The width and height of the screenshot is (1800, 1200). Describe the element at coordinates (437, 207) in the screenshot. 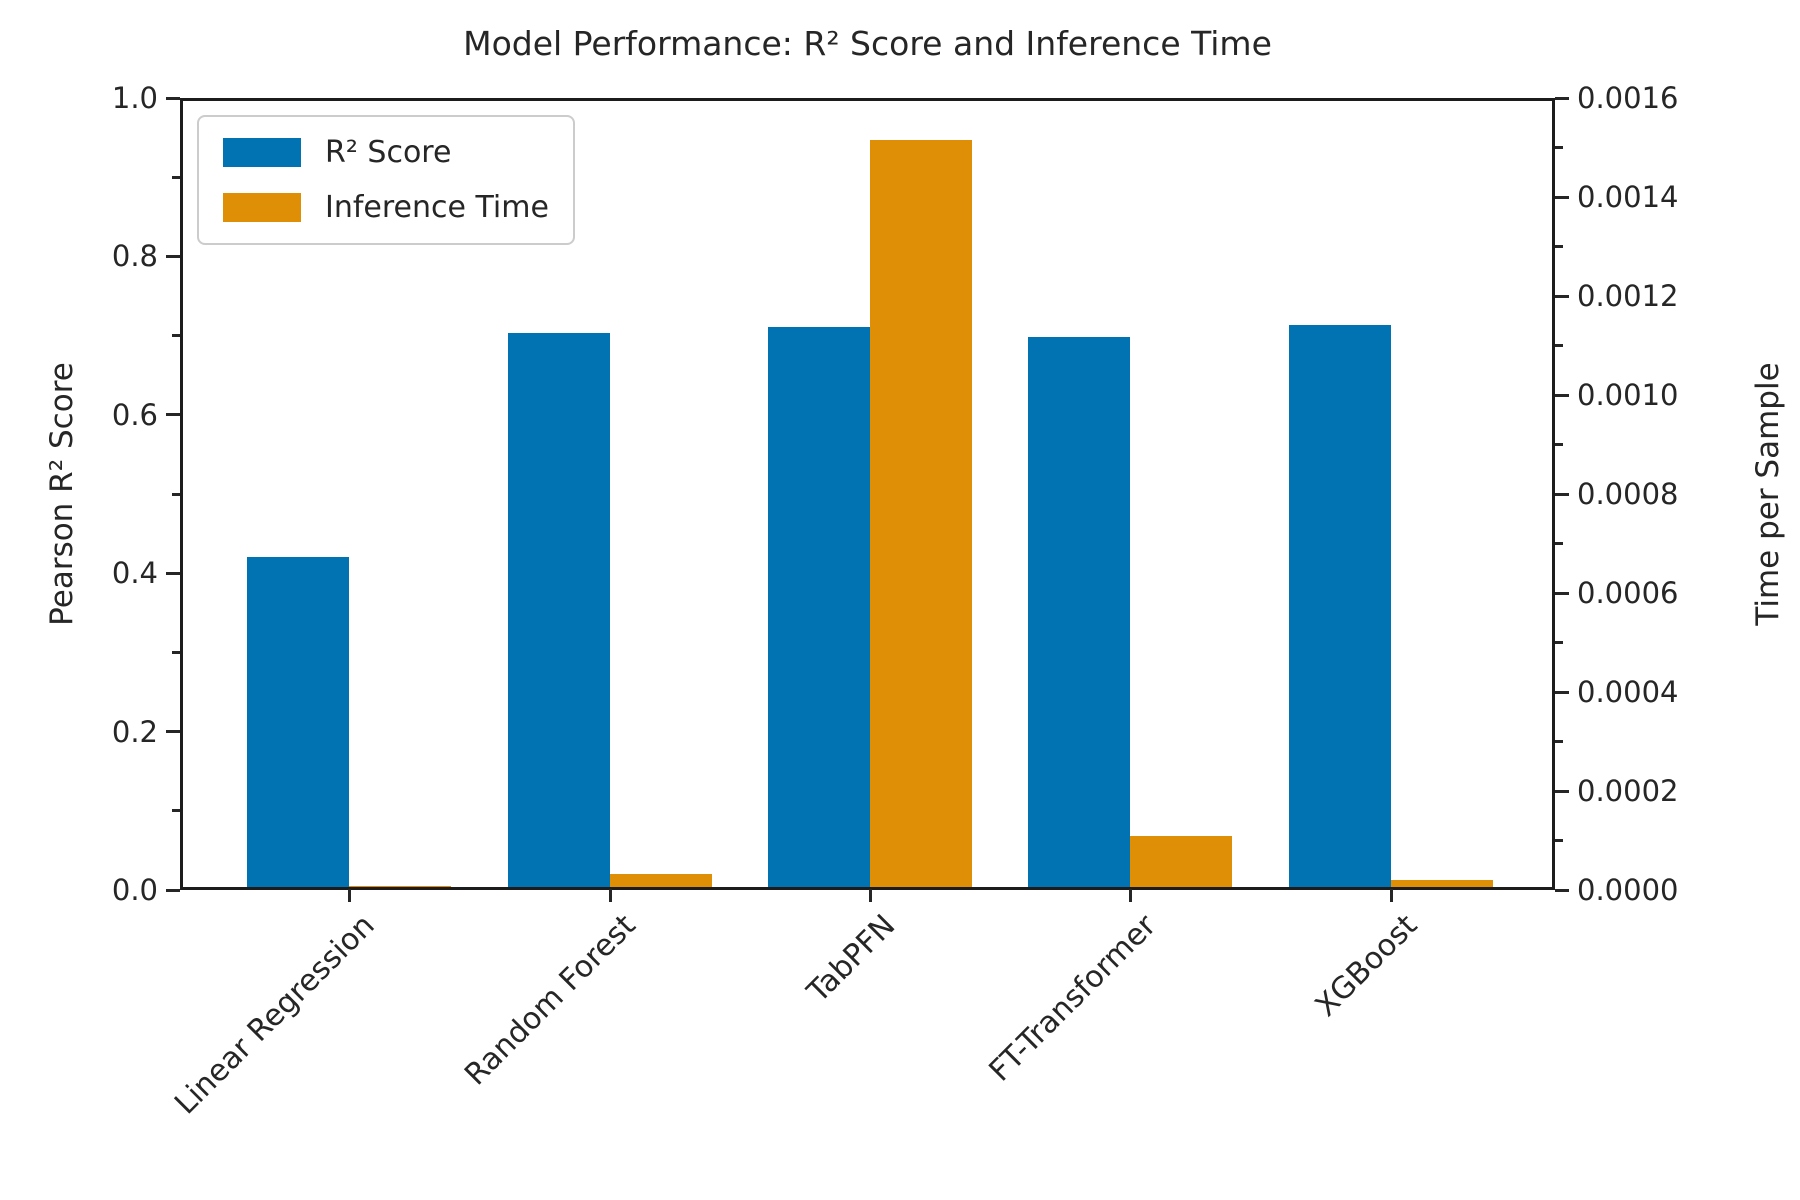

I see `legend-label-inference-time: Inference Time` at that location.